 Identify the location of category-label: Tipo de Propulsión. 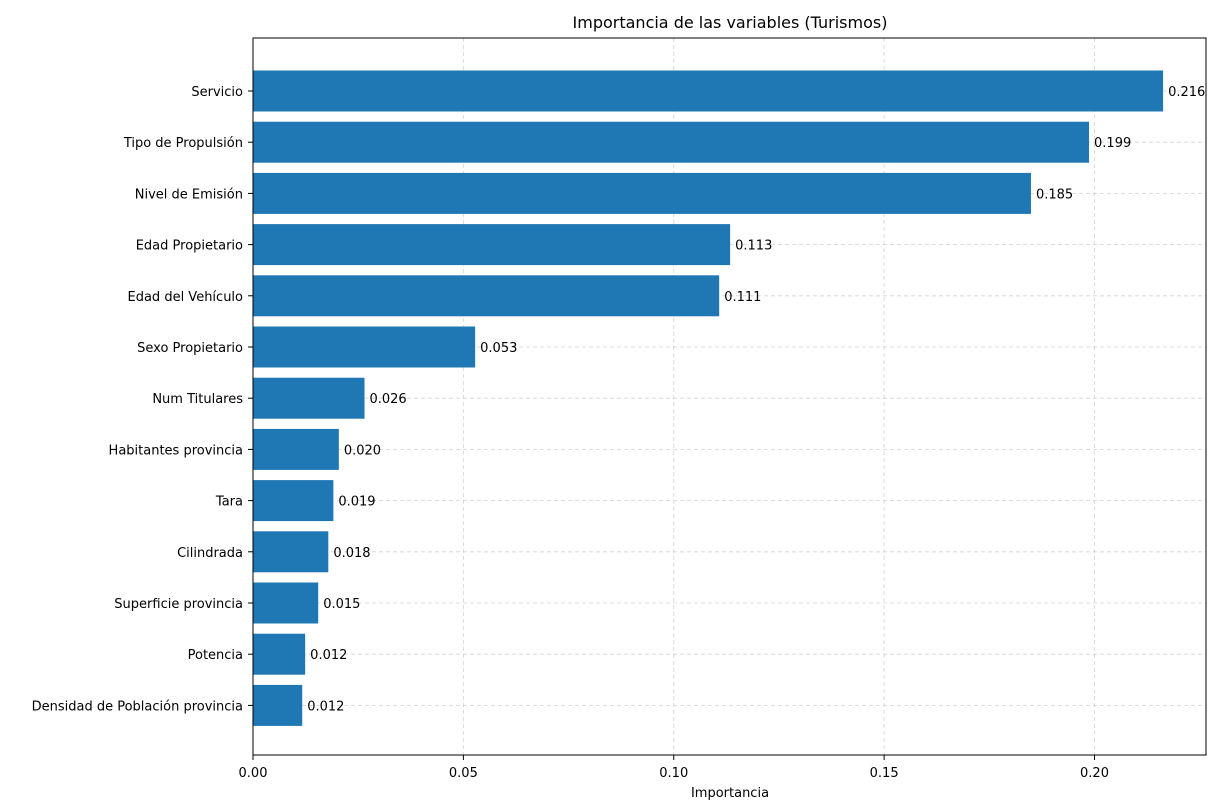
(183, 143).